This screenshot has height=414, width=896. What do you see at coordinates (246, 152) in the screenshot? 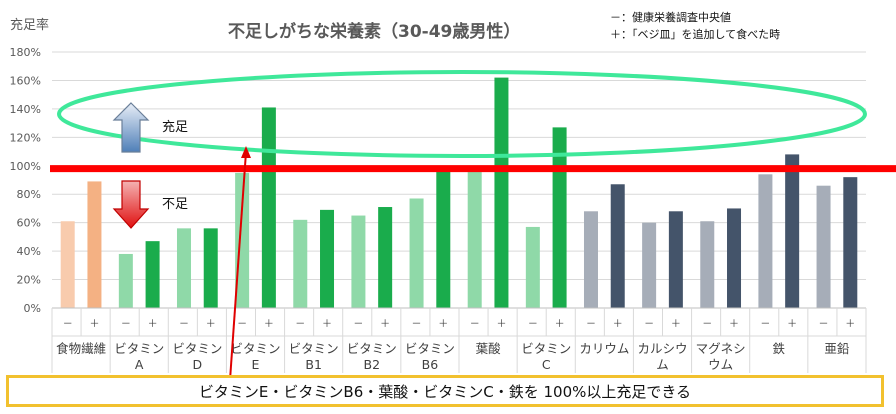
I see `pointer-arrowhead-icon` at bounding box center [246, 152].